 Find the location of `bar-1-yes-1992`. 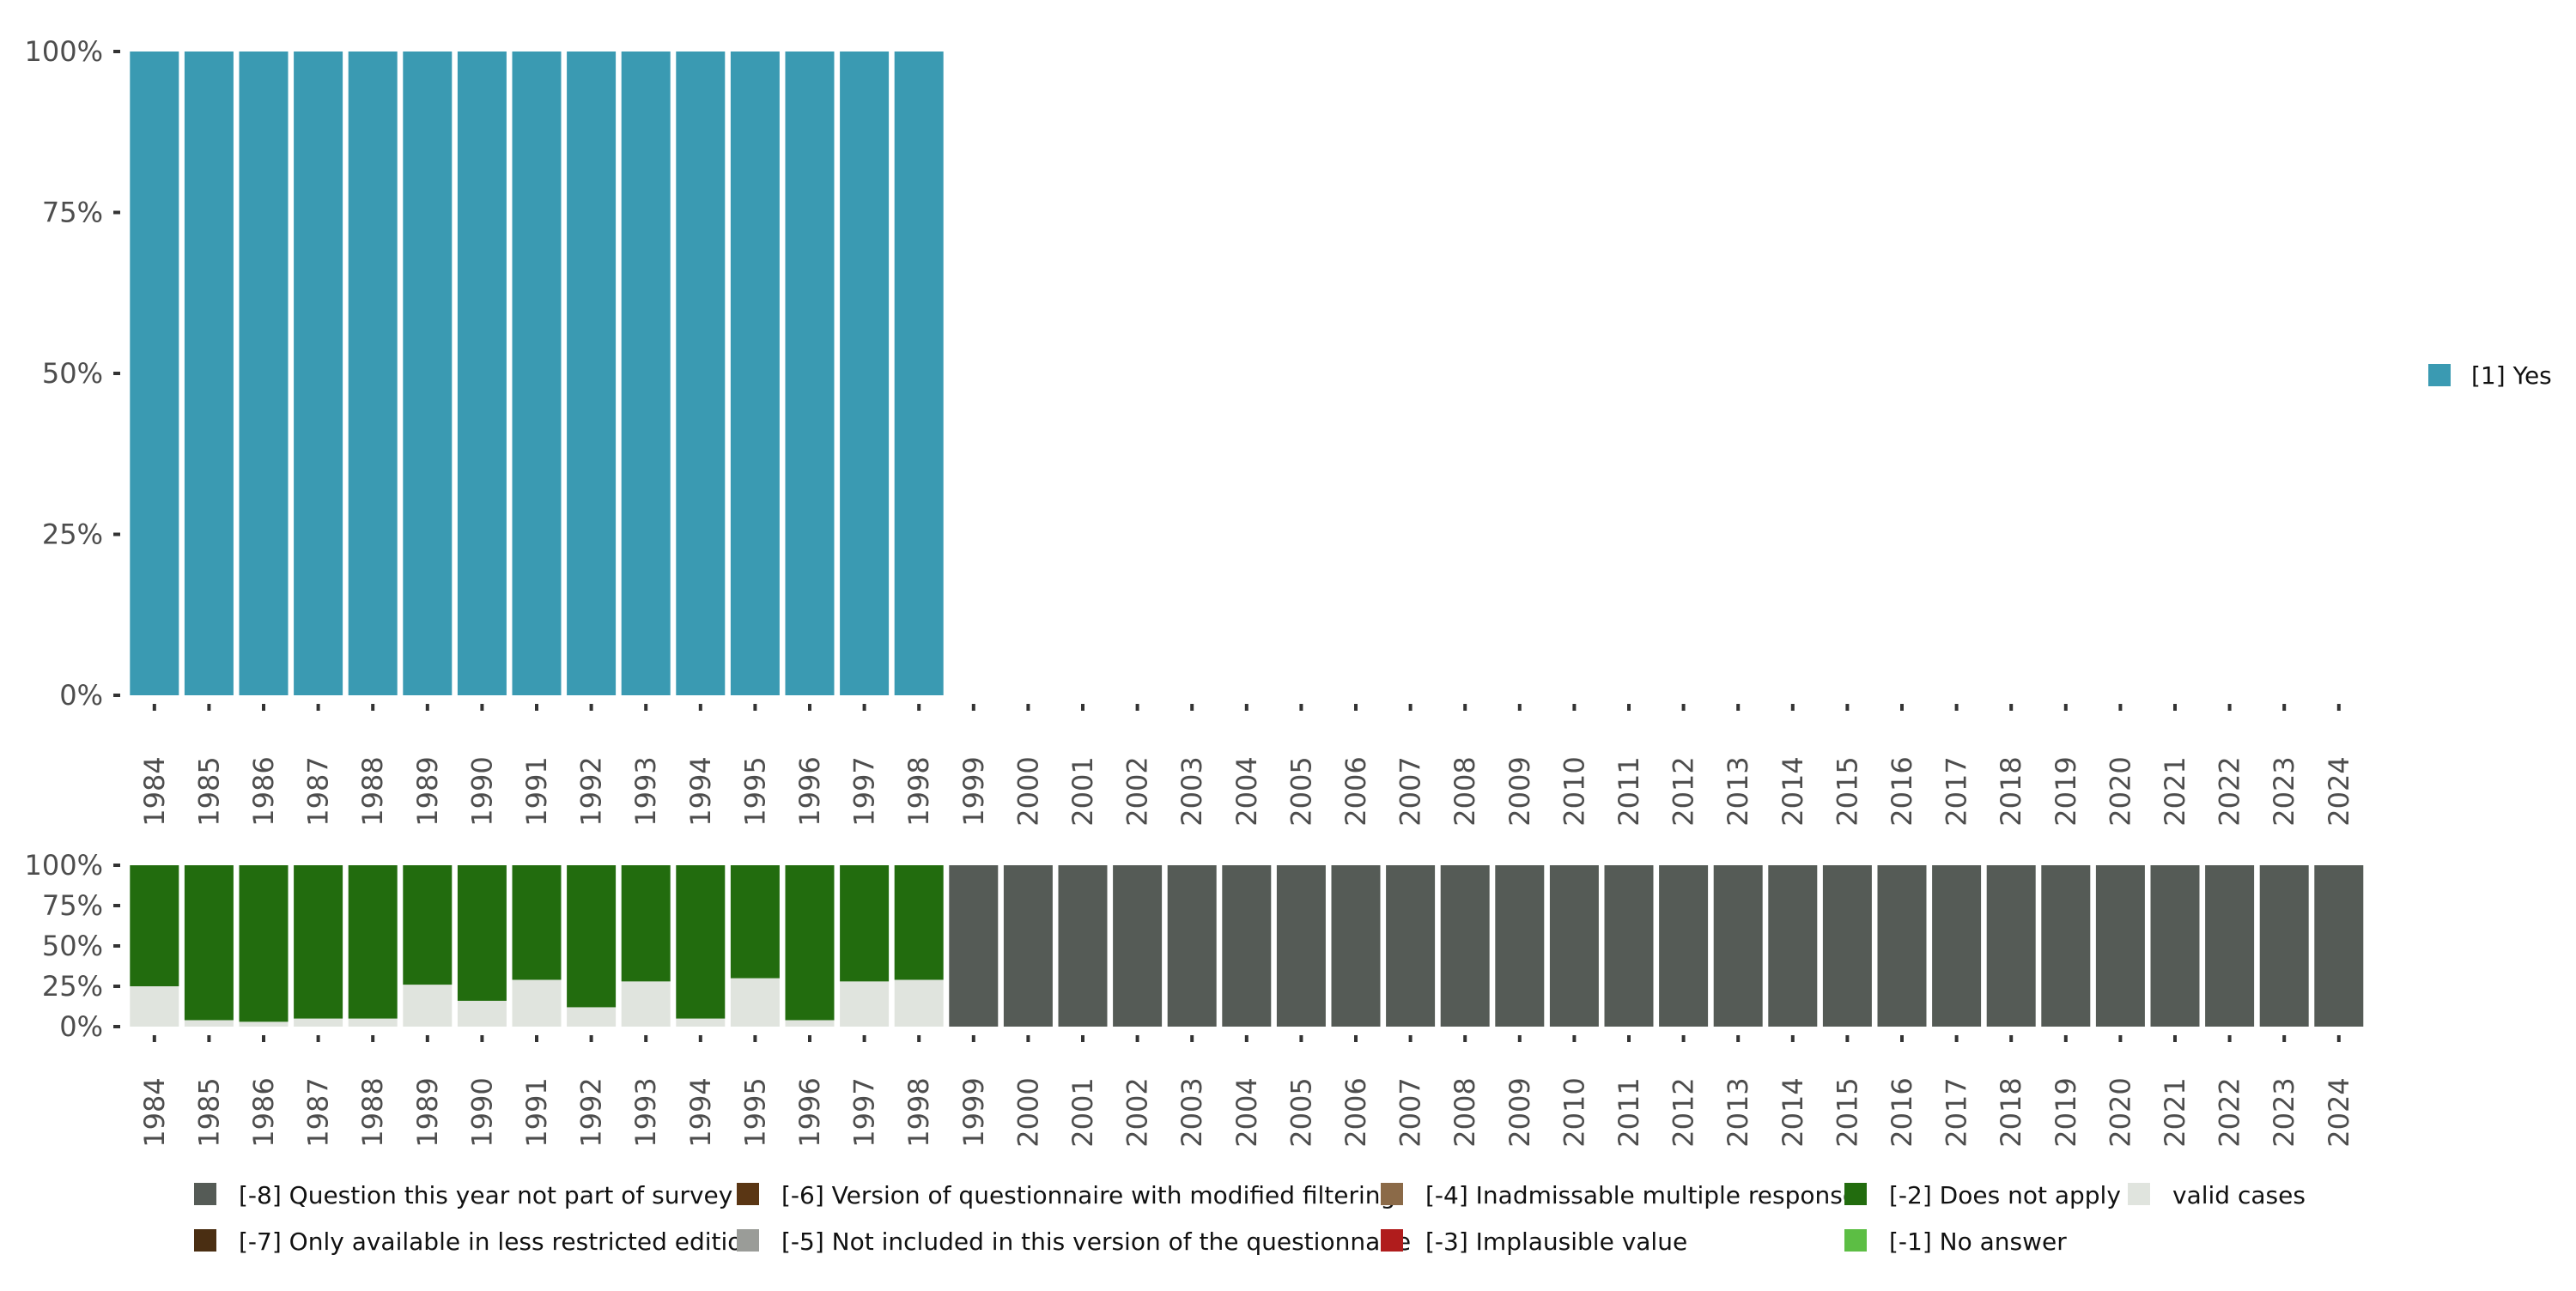

bar-1-yes-1992 is located at coordinates (592, 374).